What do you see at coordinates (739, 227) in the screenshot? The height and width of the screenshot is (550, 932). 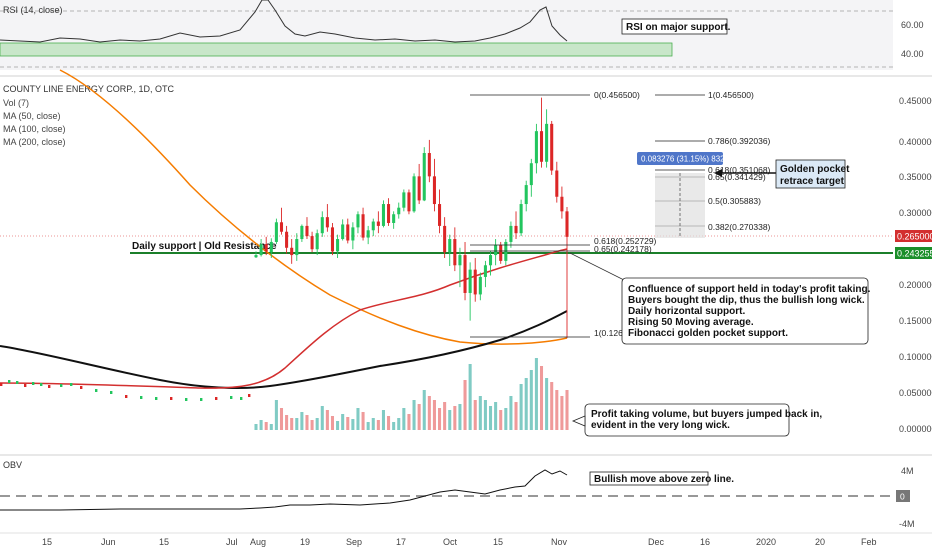 I see `fib2-0382-label: 0.382(0.270338)` at bounding box center [739, 227].